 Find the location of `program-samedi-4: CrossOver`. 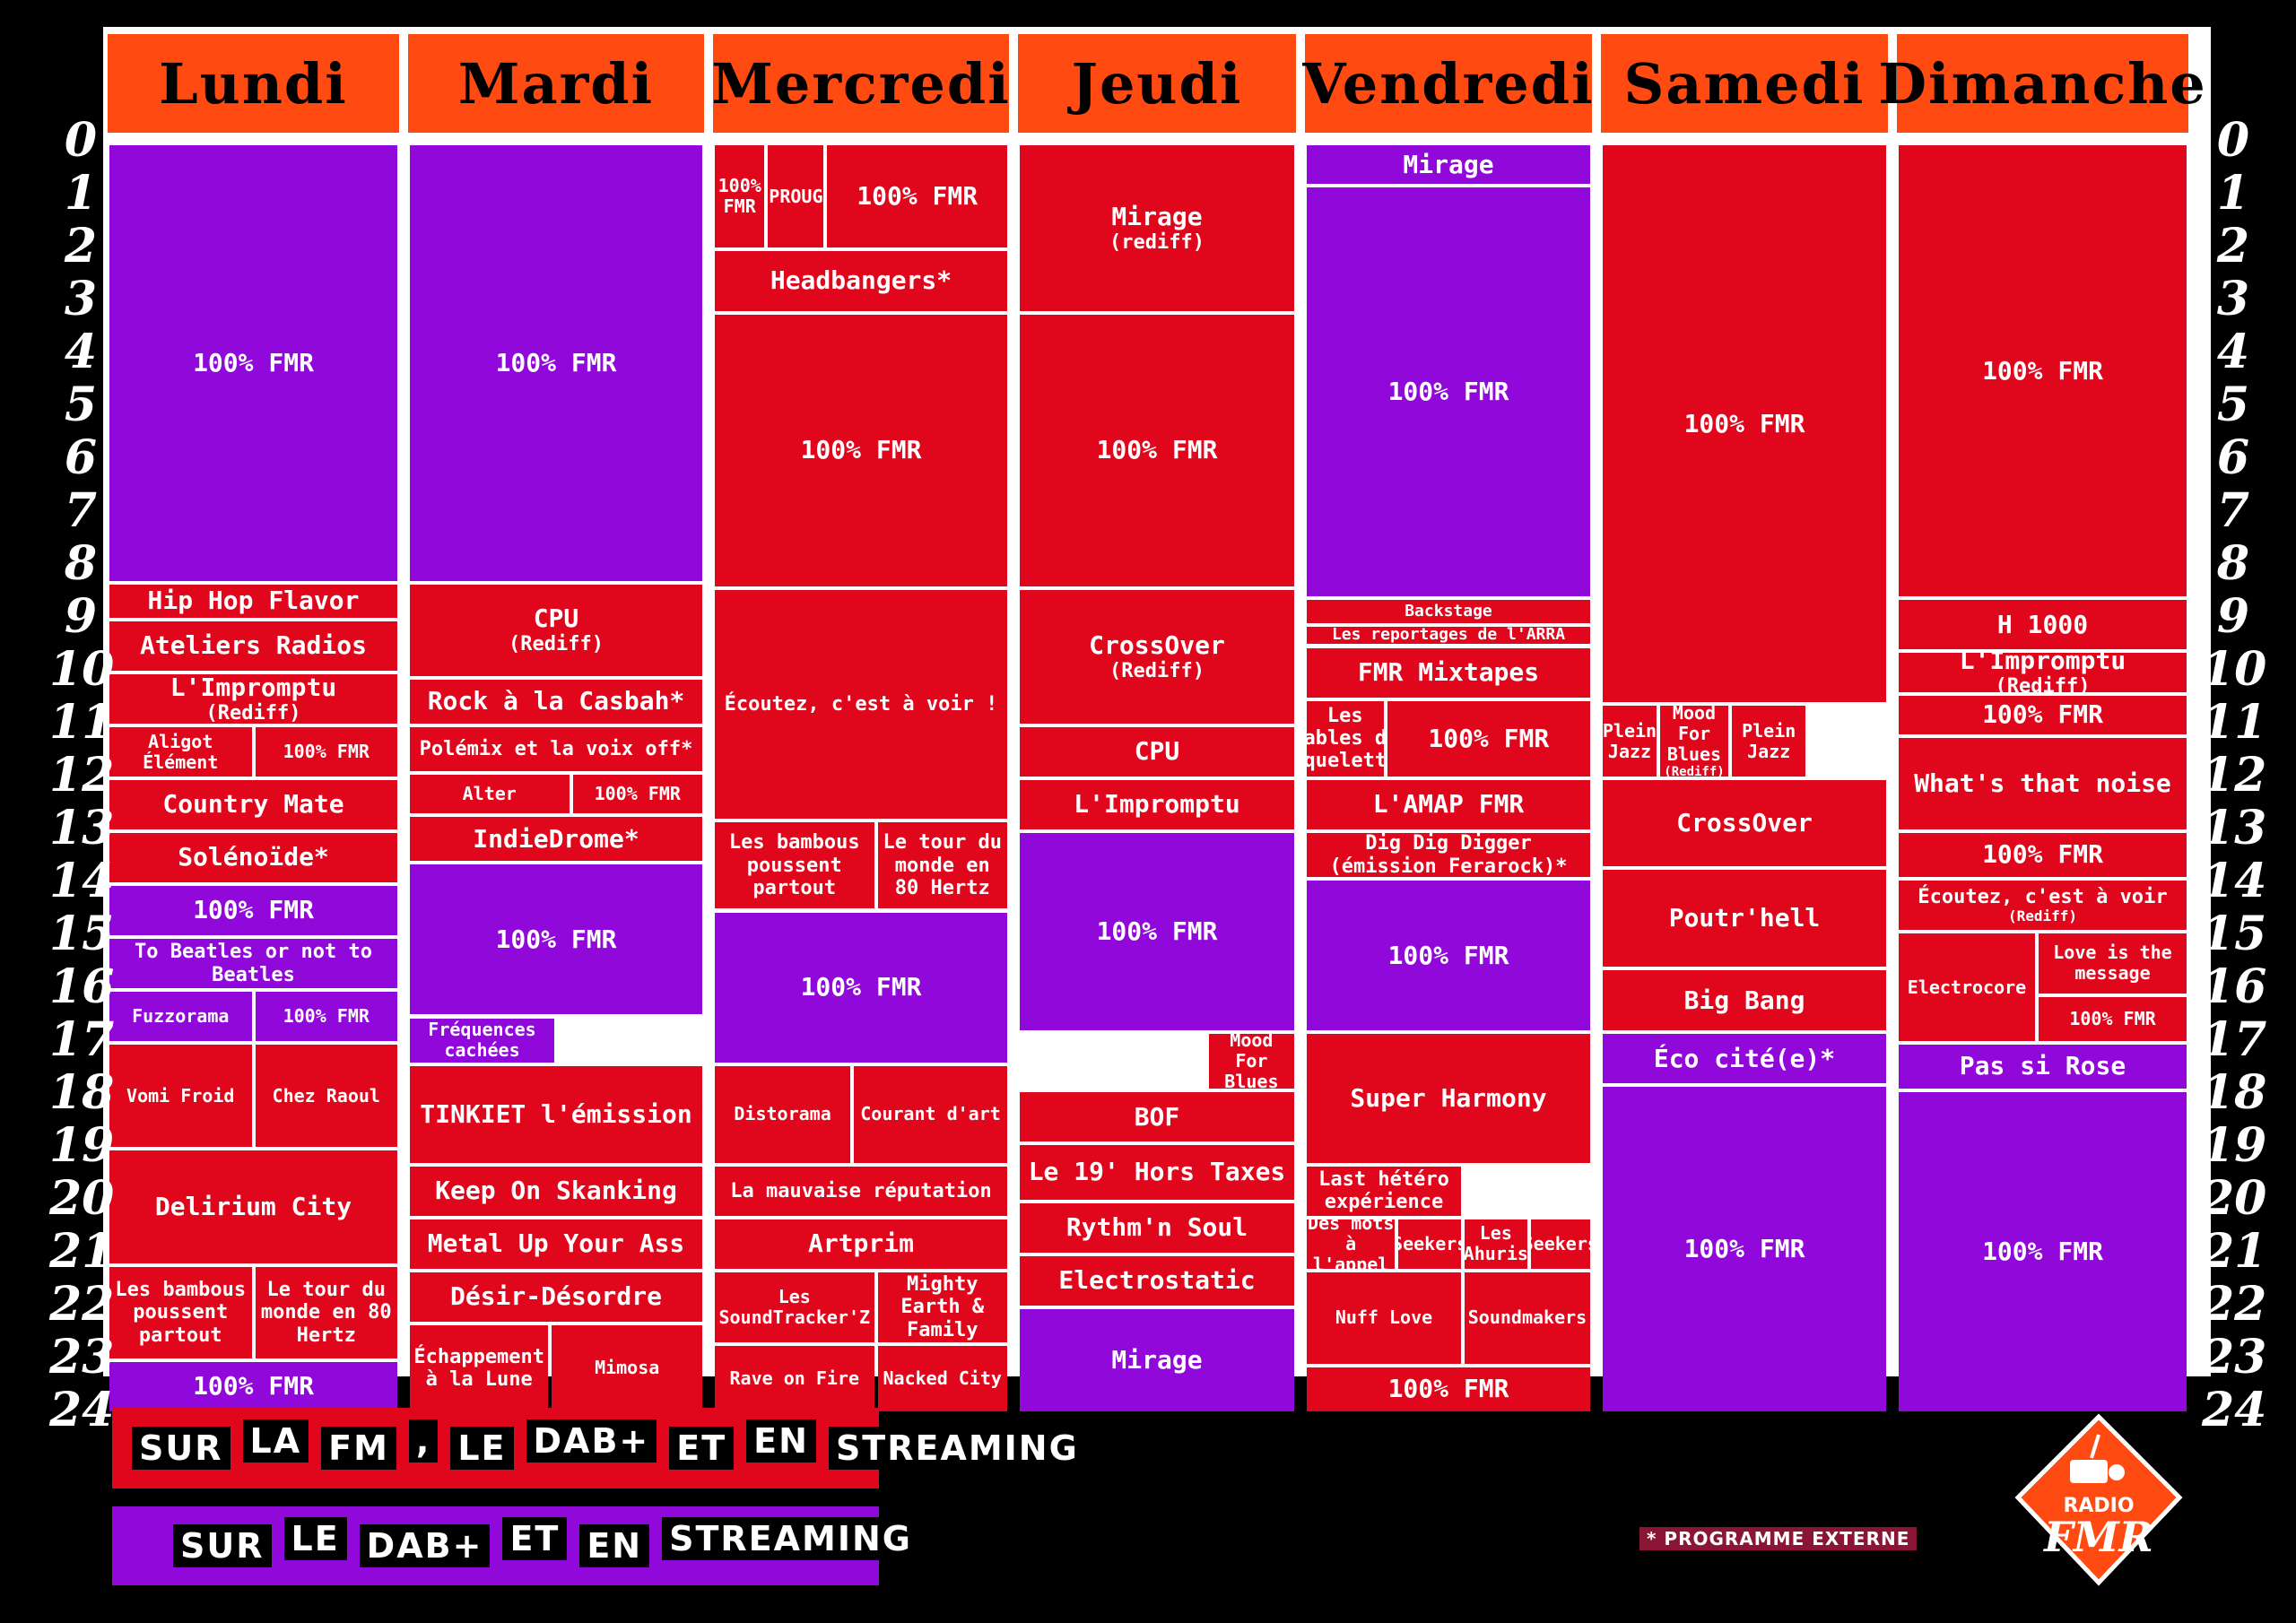

program-samedi-4: CrossOver is located at coordinates (1744, 823).